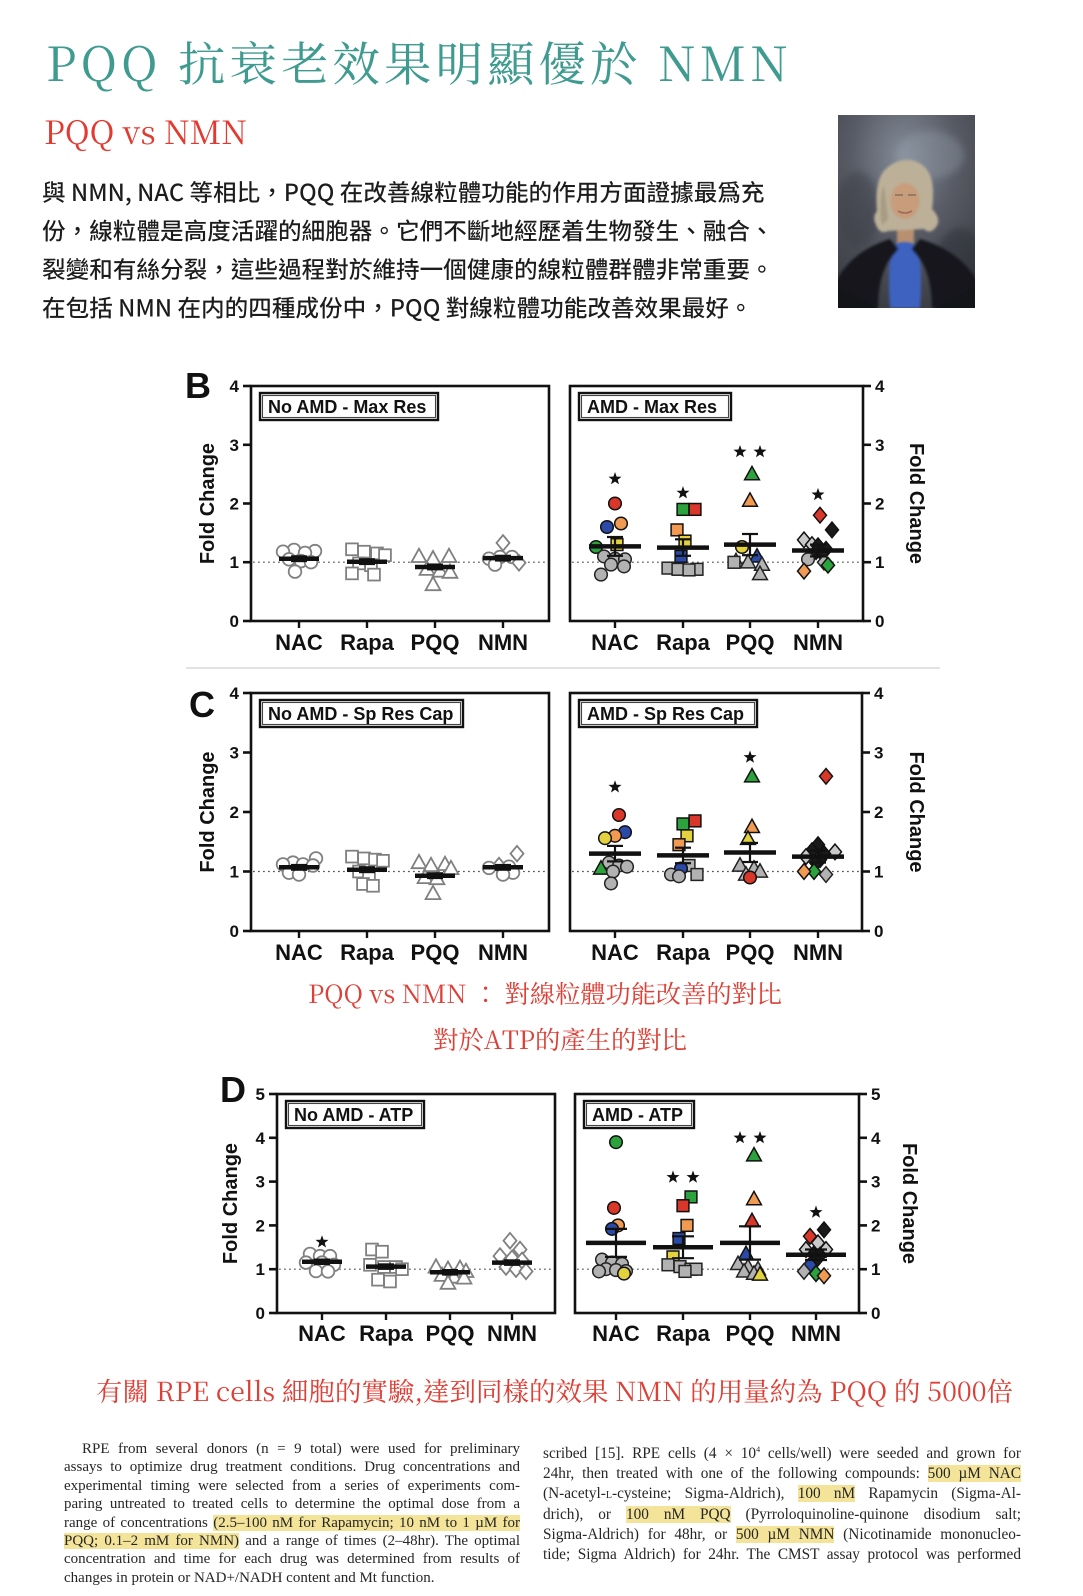 The width and height of the screenshot is (1083, 1596). What do you see at coordinates (665, 714) in the screenshot?
I see `svg-text: AMD - Sp Res Cap` at bounding box center [665, 714].